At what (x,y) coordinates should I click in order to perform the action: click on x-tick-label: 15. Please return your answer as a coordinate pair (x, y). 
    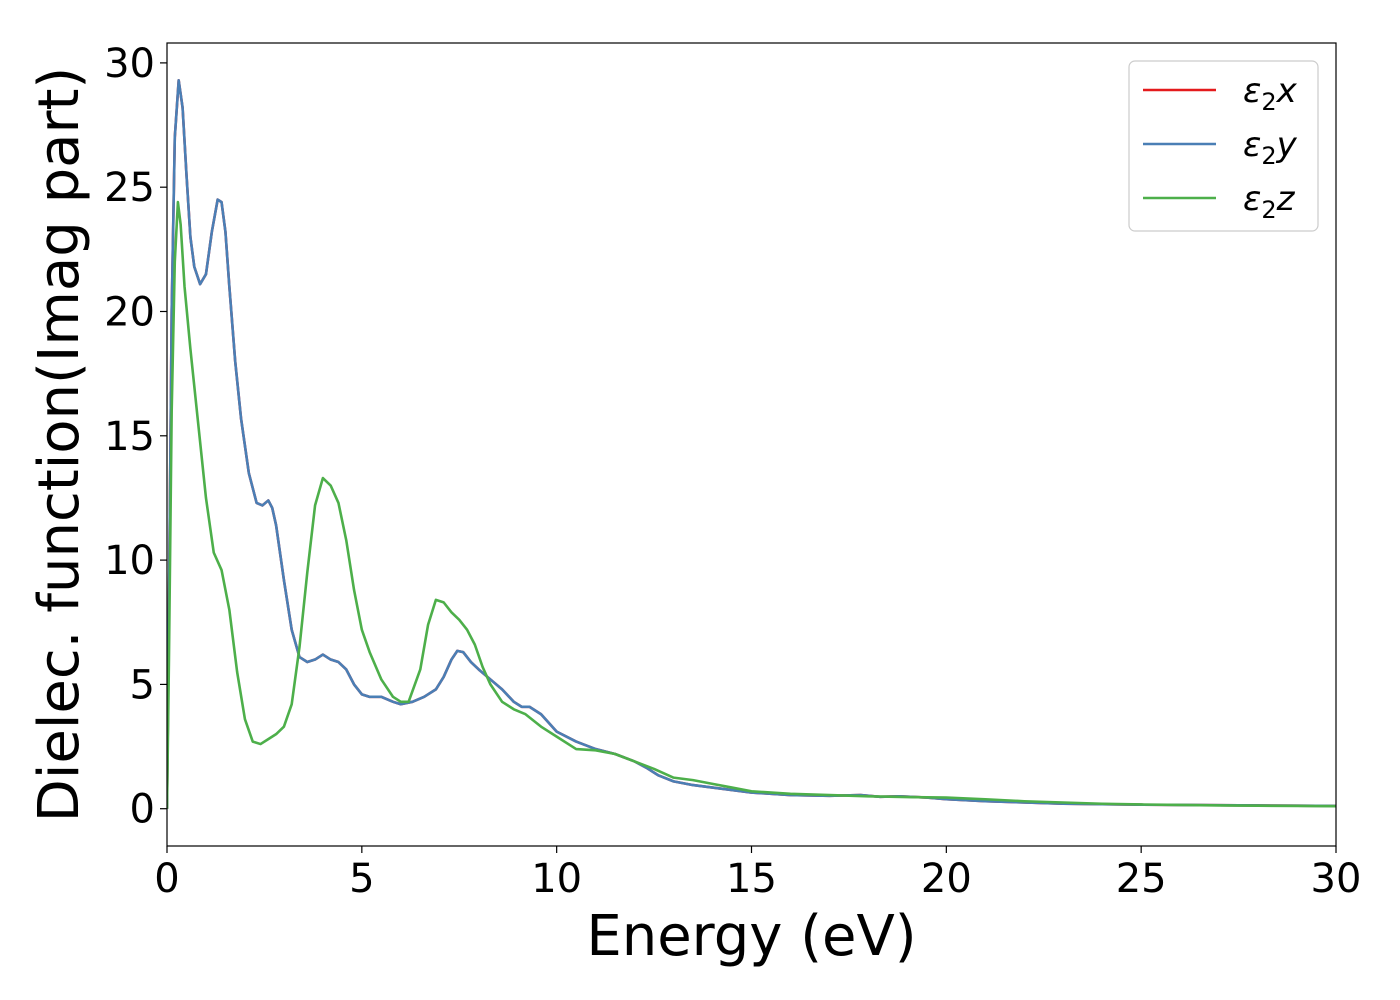
    Looking at the image, I should click on (751, 879).